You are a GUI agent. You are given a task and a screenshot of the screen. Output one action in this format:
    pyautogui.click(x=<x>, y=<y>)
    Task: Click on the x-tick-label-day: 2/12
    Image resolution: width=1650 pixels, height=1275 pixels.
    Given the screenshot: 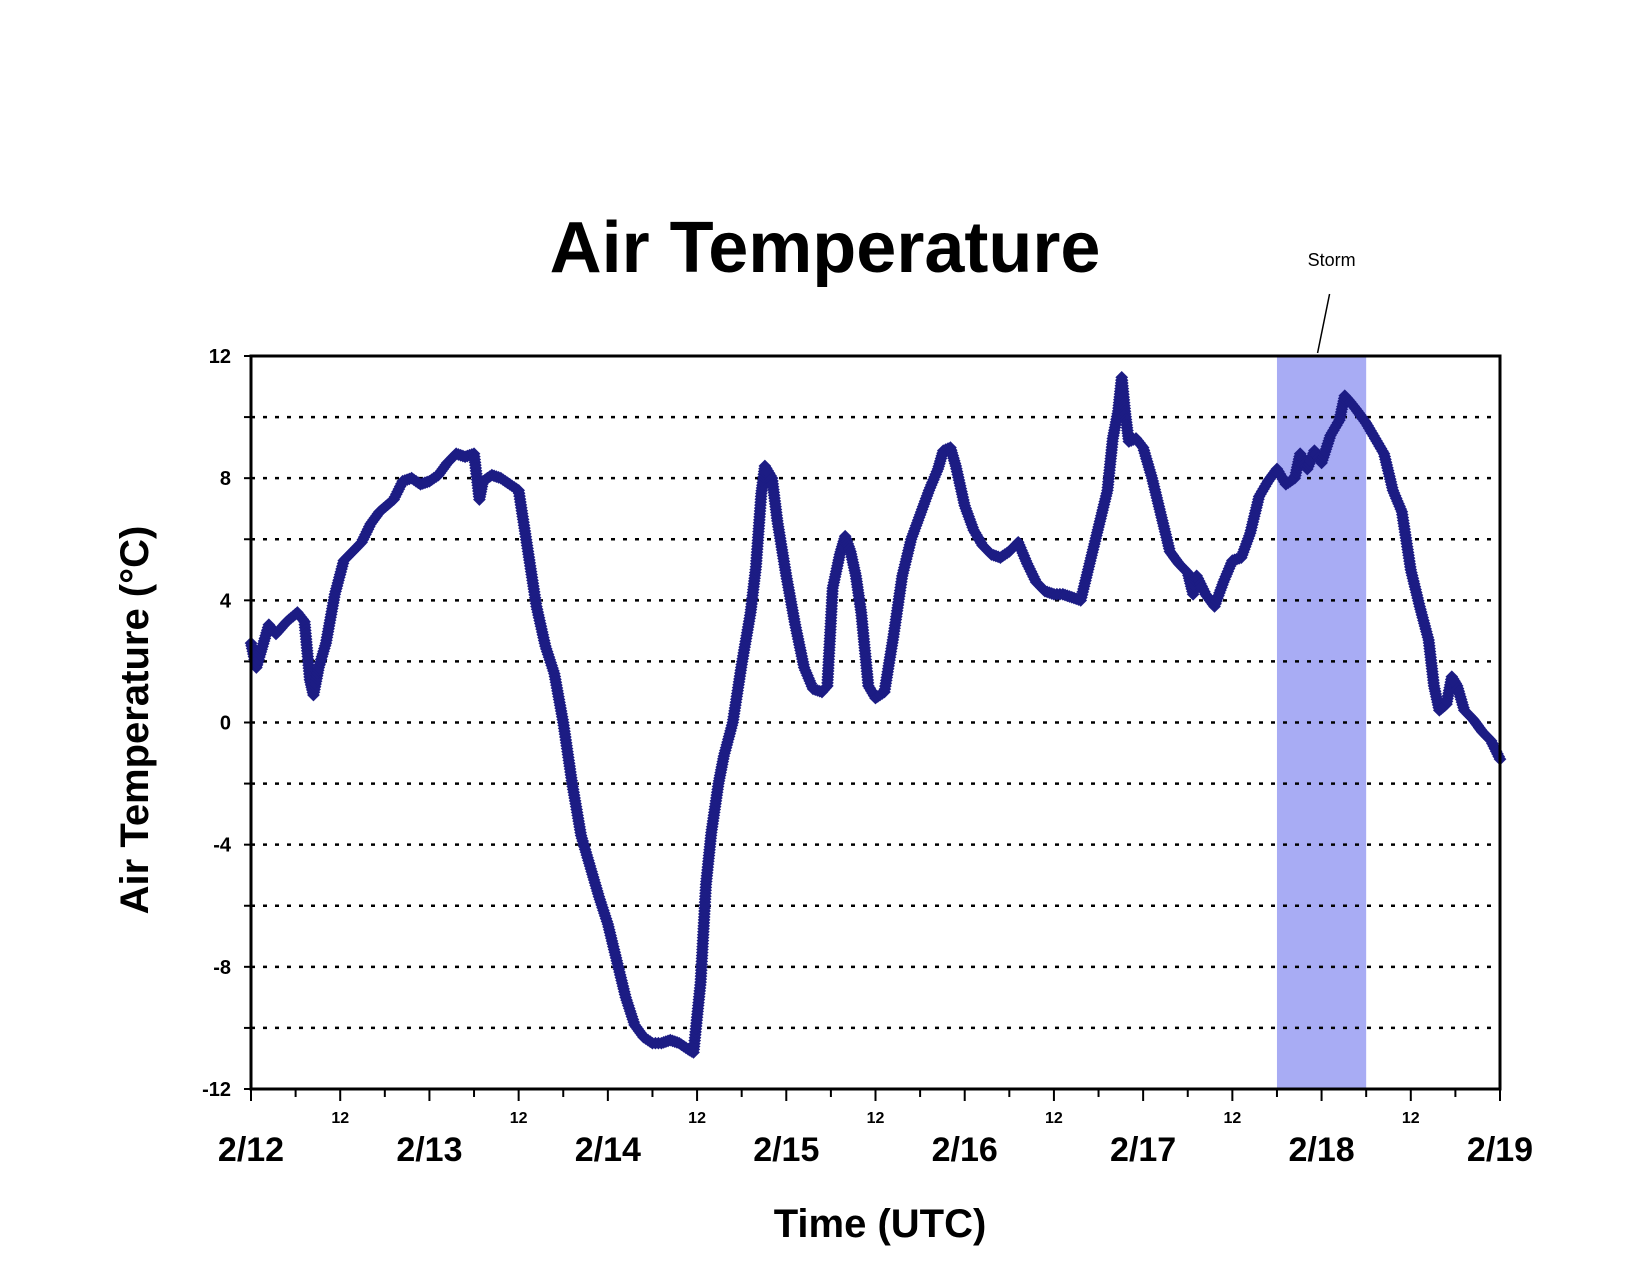 What is the action you would take?
    pyautogui.click(x=251, y=1150)
    